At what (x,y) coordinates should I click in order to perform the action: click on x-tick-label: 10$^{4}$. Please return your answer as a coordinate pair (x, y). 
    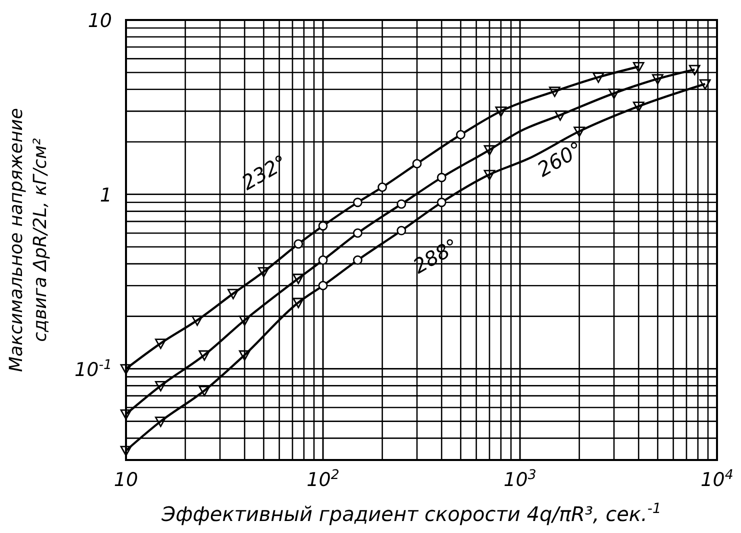
    Looking at the image, I should click on (717, 479).